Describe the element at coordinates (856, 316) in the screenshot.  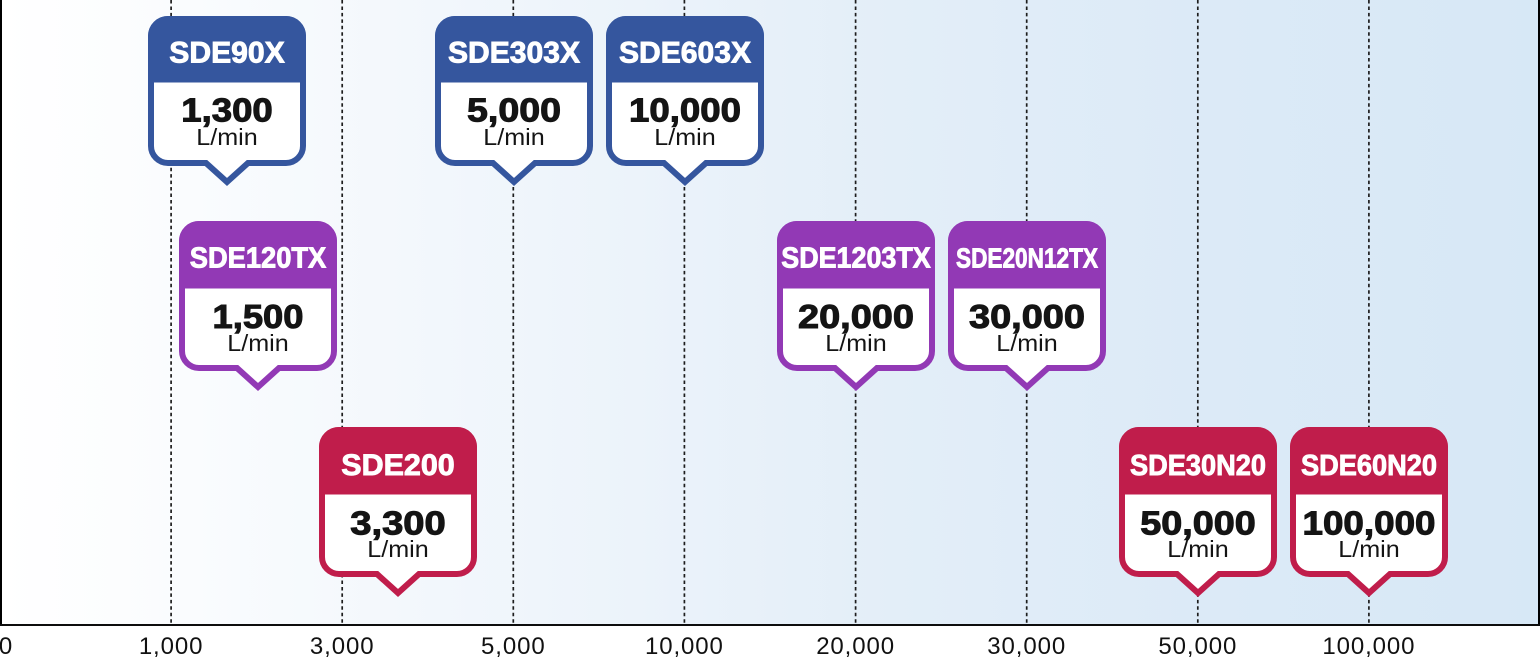
I see `svg-text: 20,000` at that location.